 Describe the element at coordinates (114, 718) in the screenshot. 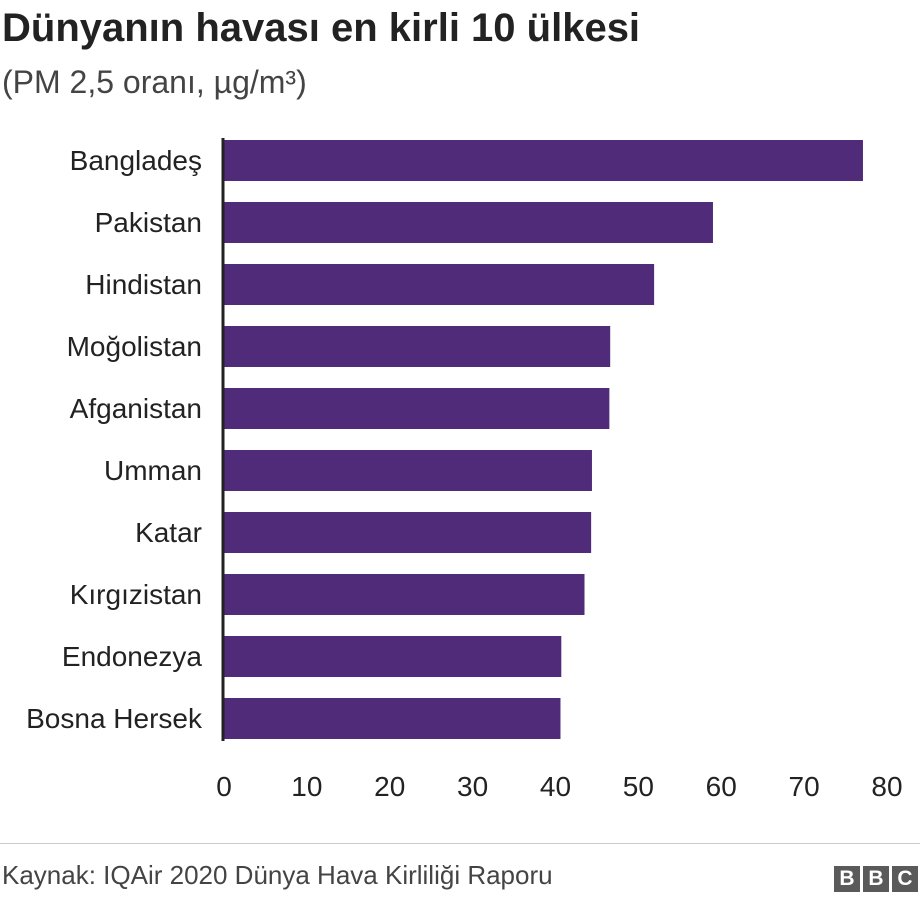

I see `category-label: Bosna Hersek` at that location.